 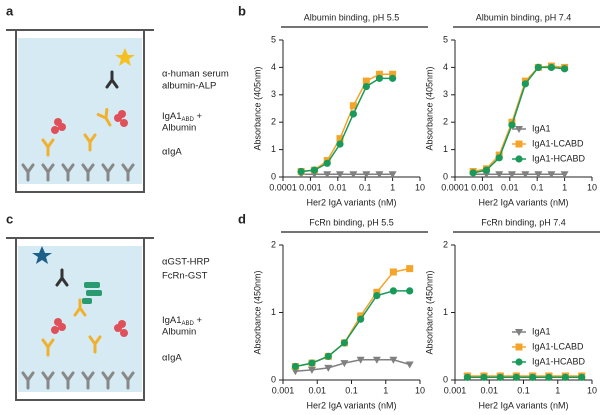 I want to click on well-diagram, so click(x=80, y=319).